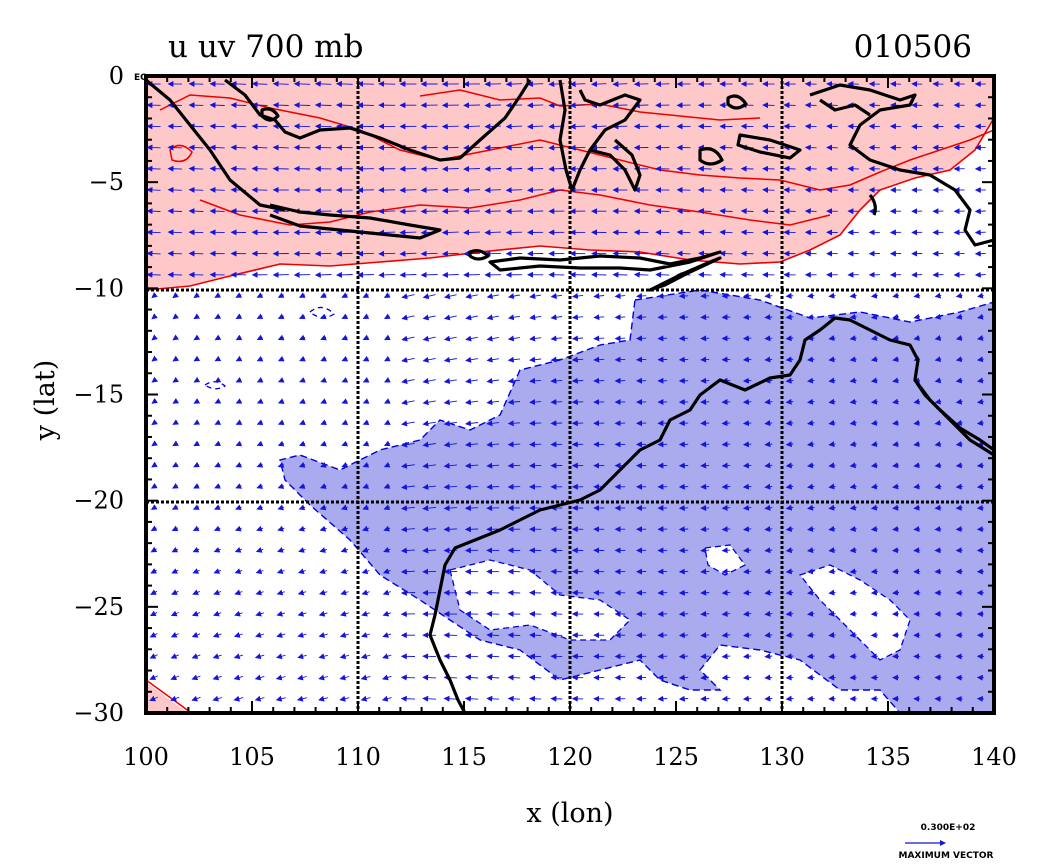  I want to click on coast-sulawesi, so click(600, 135).